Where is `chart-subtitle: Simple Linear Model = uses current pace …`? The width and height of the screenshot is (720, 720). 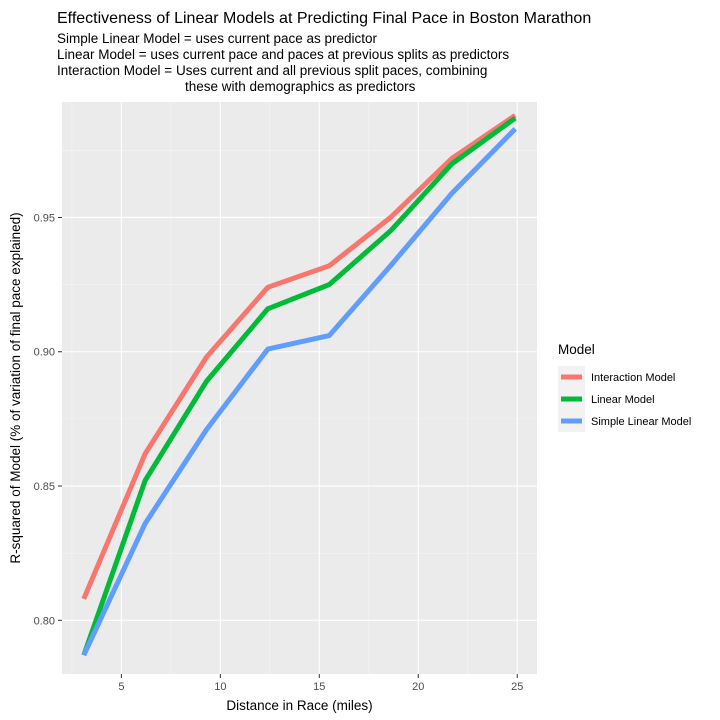 chart-subtitle: Simple Linear Model = uses current pace … is located at coordinates (283, 62).